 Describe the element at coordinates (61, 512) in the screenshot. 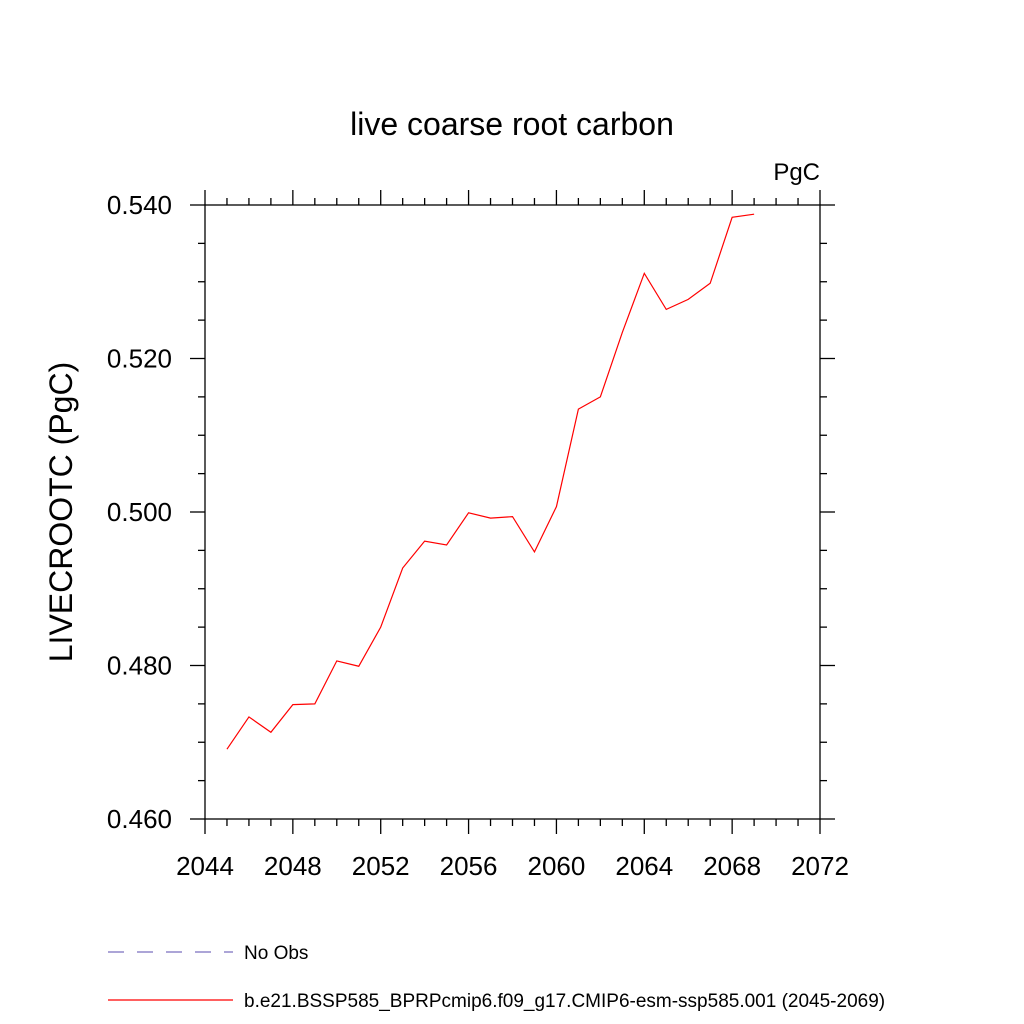

I see `y-axis-label: LIVECROOTC (PgC)` at that location.